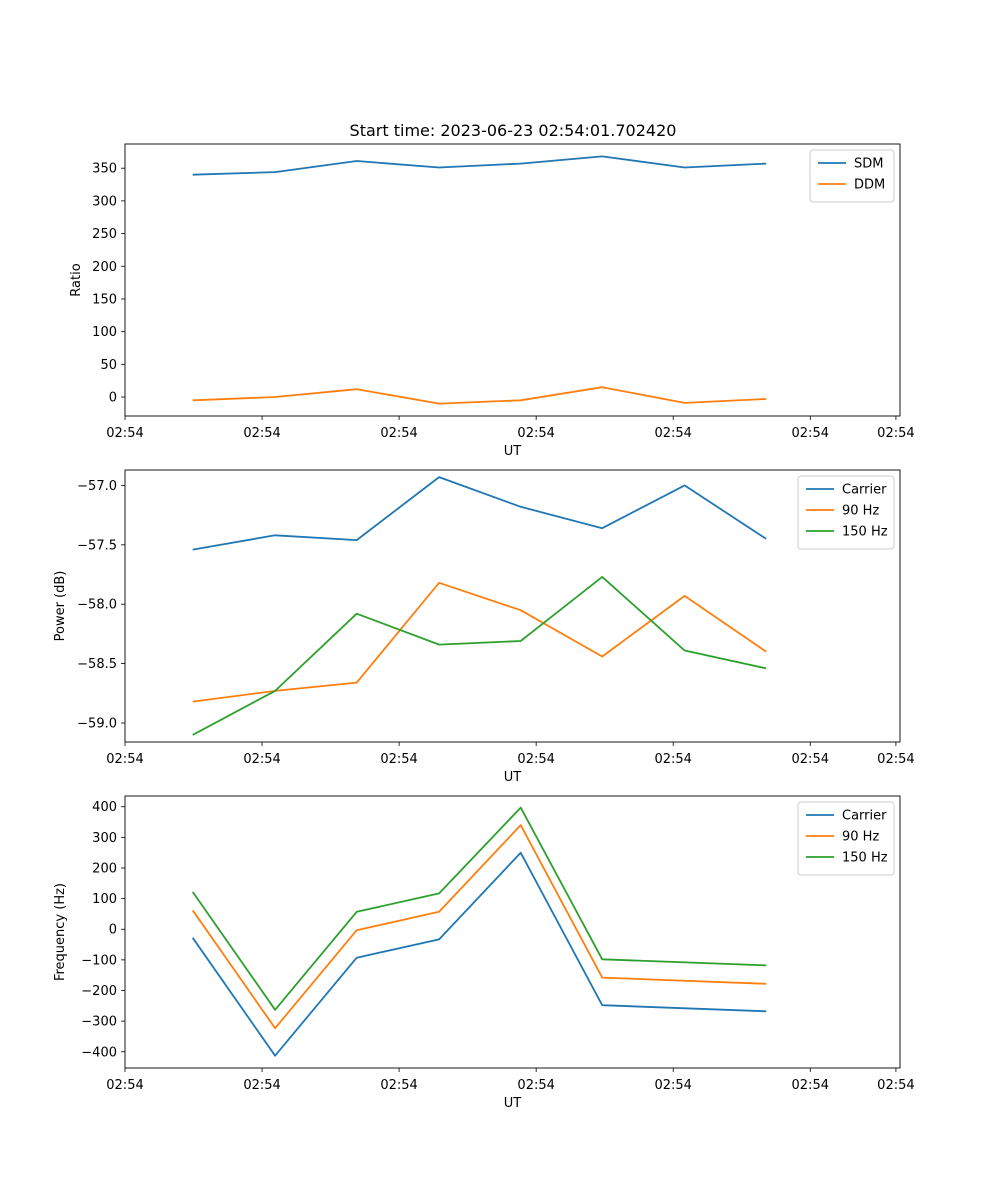  Describe the element at coordinates (99, 991) in the screenshot. I see `y-tick-label: −200` at that location.